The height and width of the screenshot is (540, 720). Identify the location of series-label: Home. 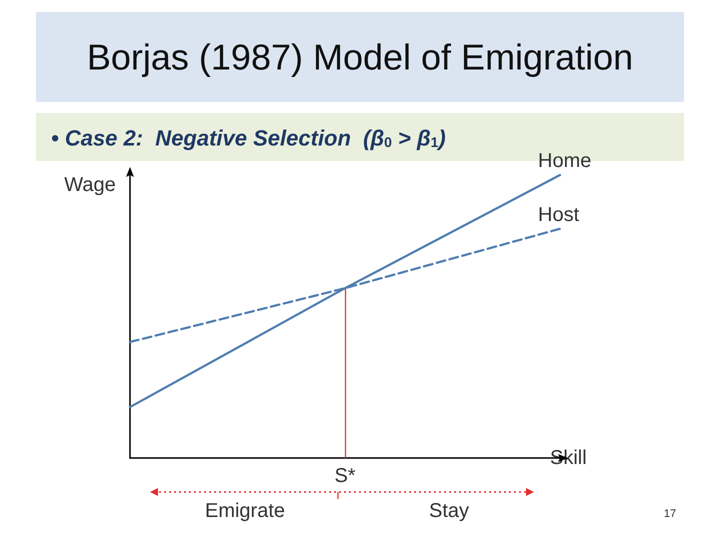
(565, 161).